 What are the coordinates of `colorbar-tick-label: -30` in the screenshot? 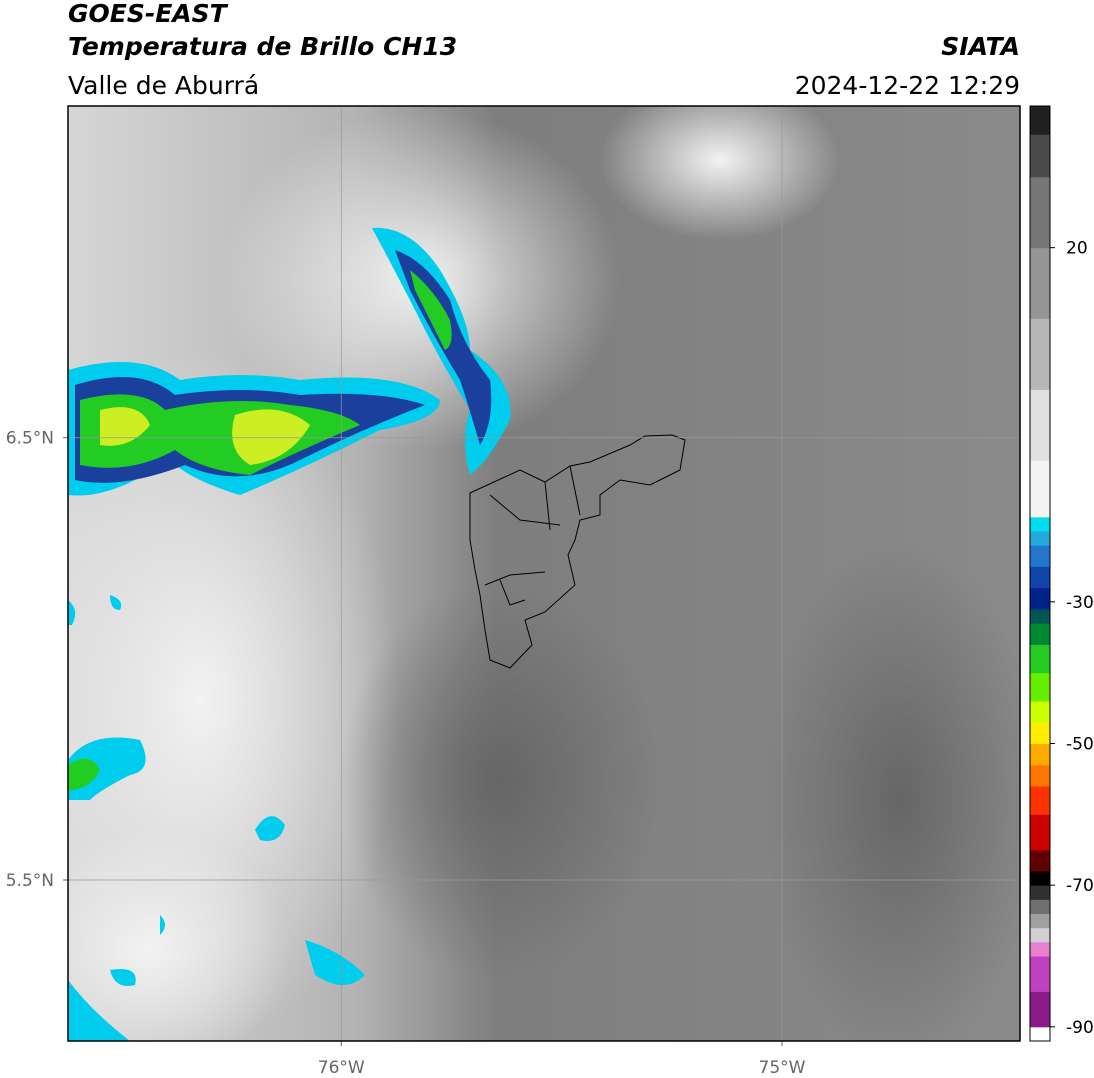 It's located at (1080, 603).